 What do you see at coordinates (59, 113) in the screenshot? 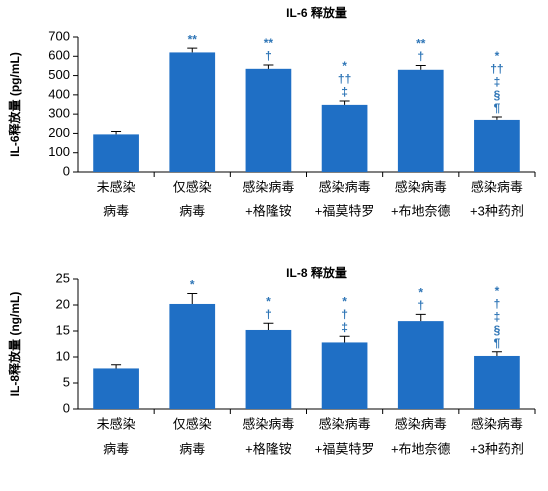
I see `y-tick-label: 300` at bounding box center [59, 113].